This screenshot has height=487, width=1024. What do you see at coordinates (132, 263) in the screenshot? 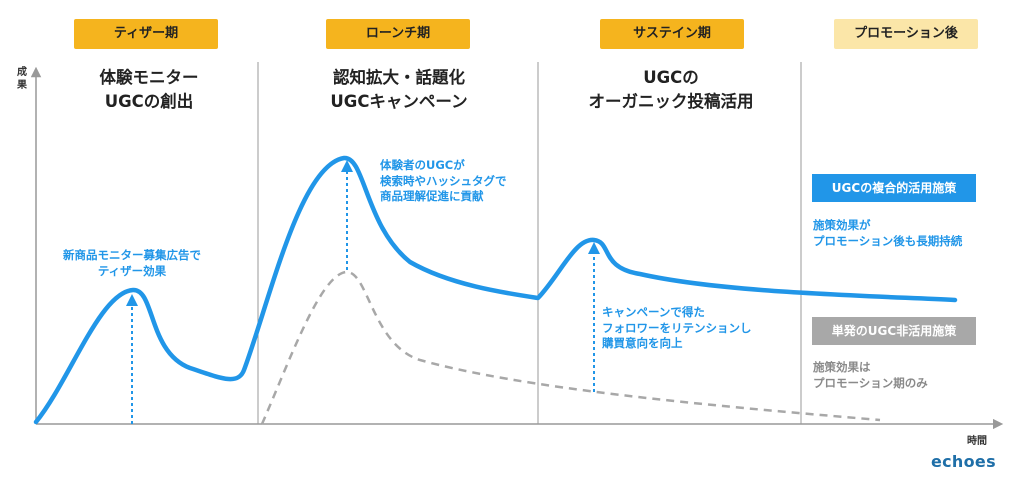
I see `teaser-note: 新商品モニター募集広告で ティザー効果` at bounding box center [132, 263].